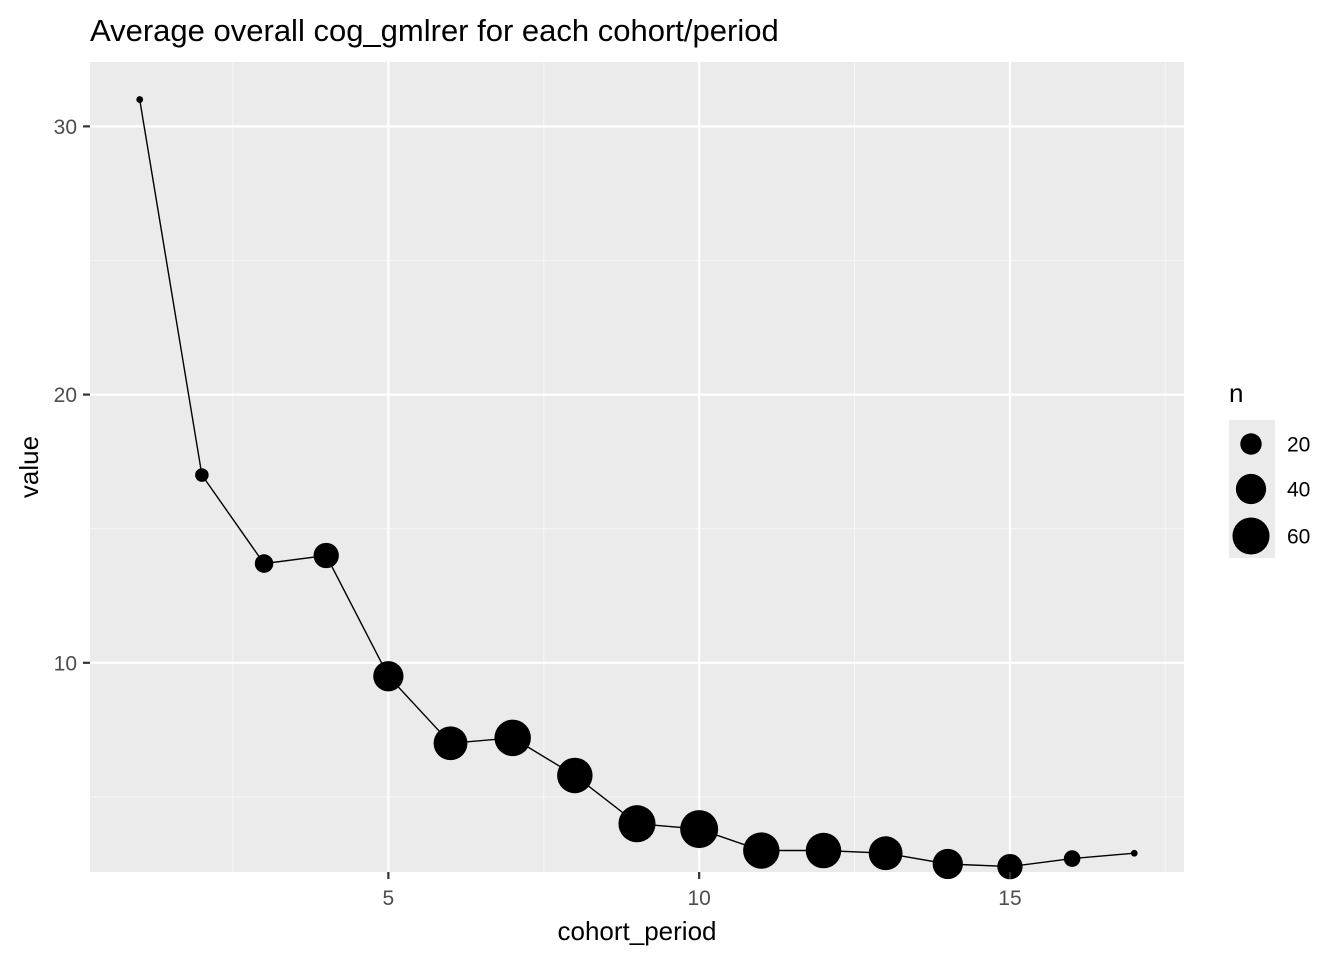  Describe the element at coordinates (65, 395) in the screenshot. I see `y-tick-label: 20` at that location.